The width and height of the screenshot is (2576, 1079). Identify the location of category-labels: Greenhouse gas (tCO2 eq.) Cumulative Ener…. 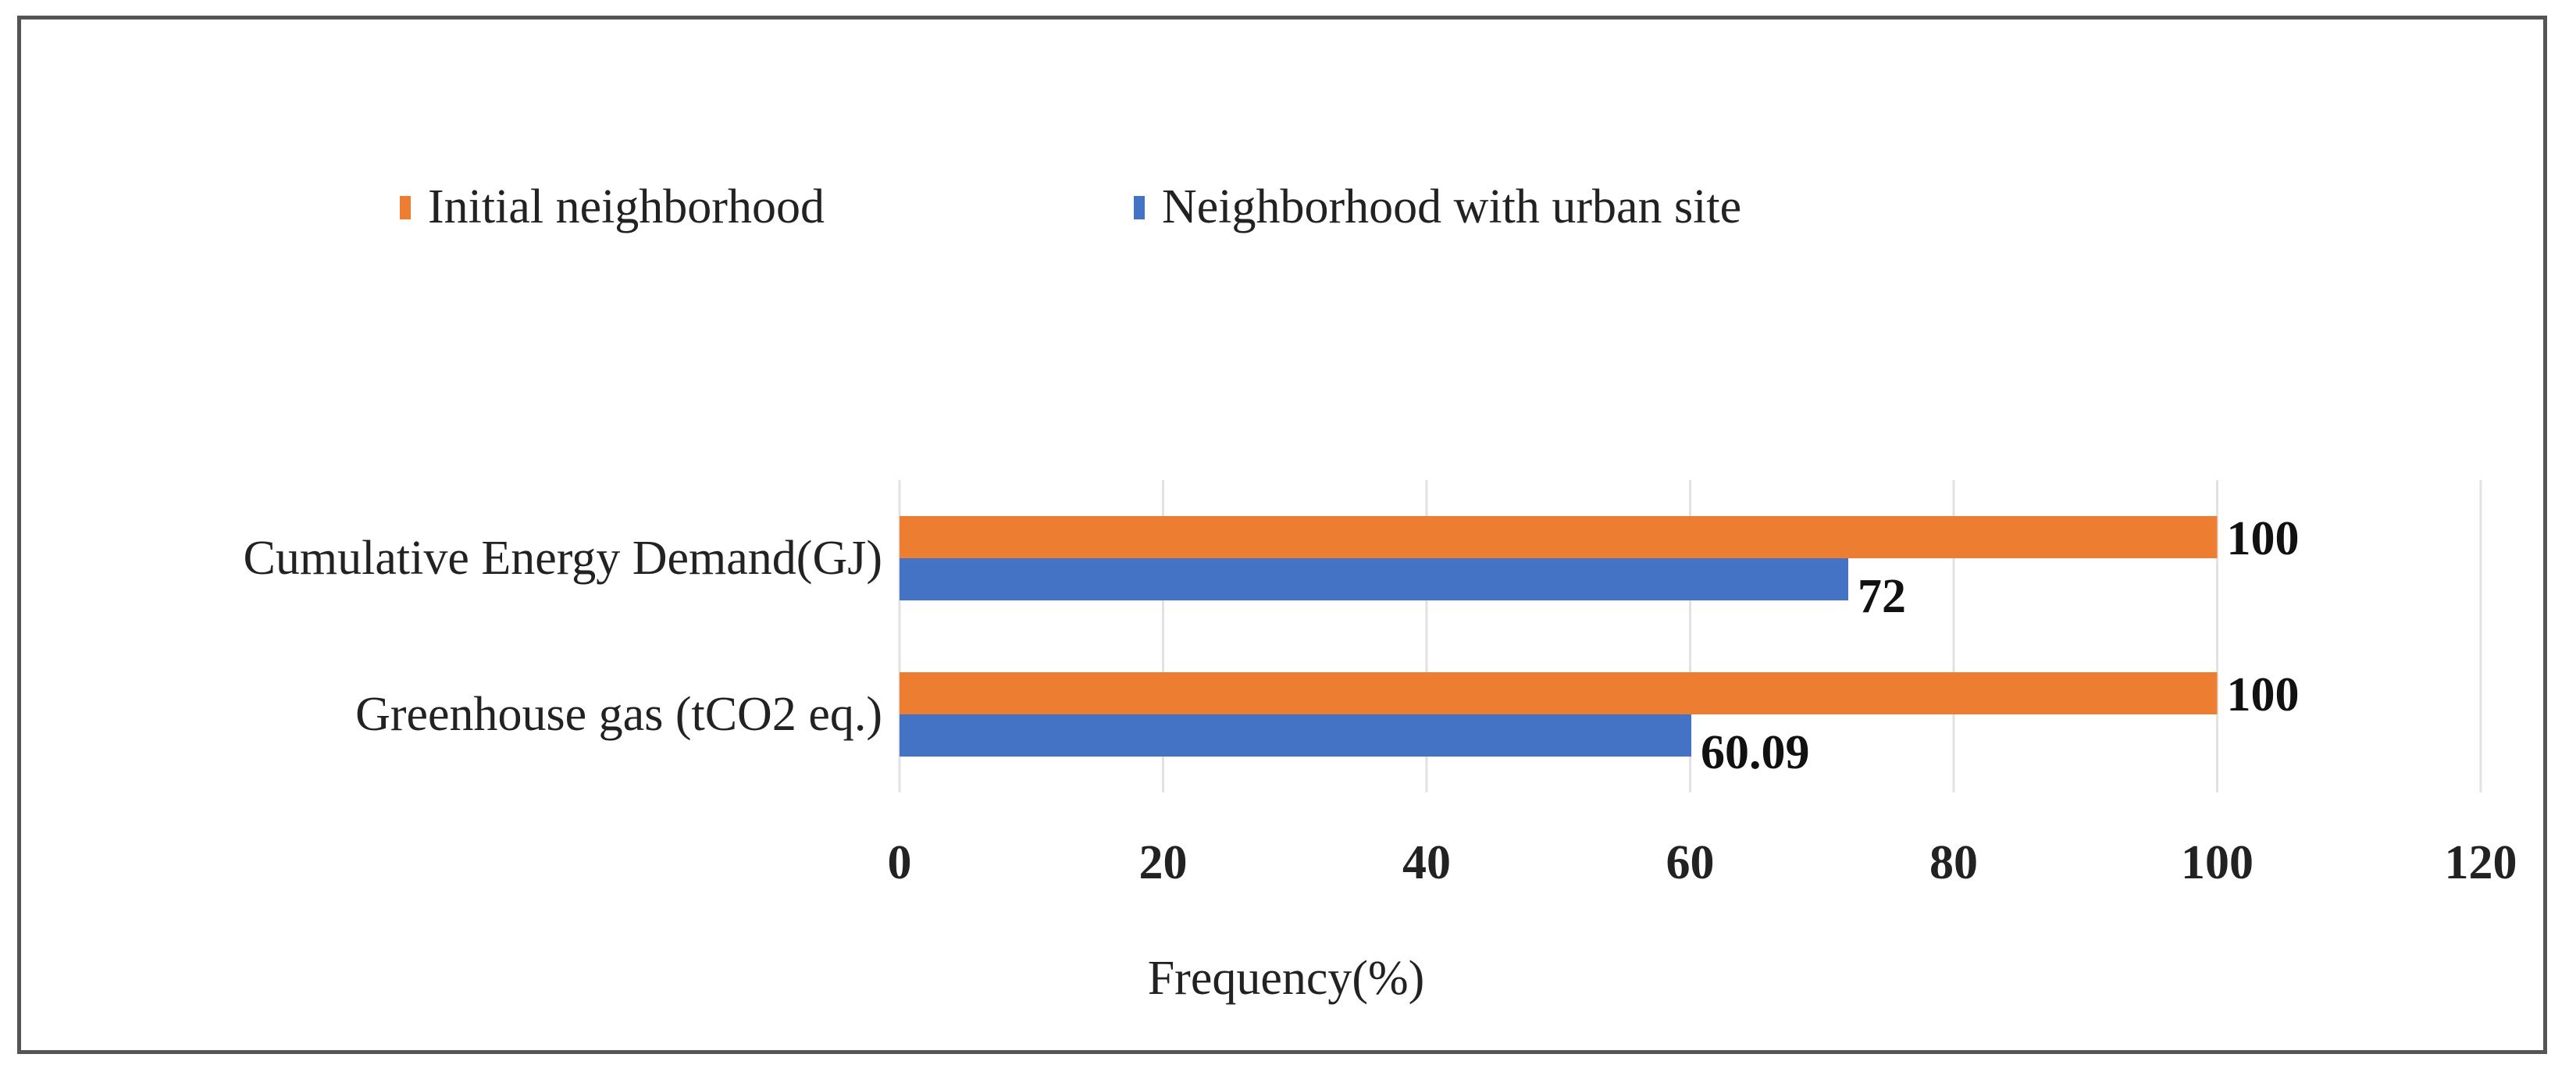
(563, 637).